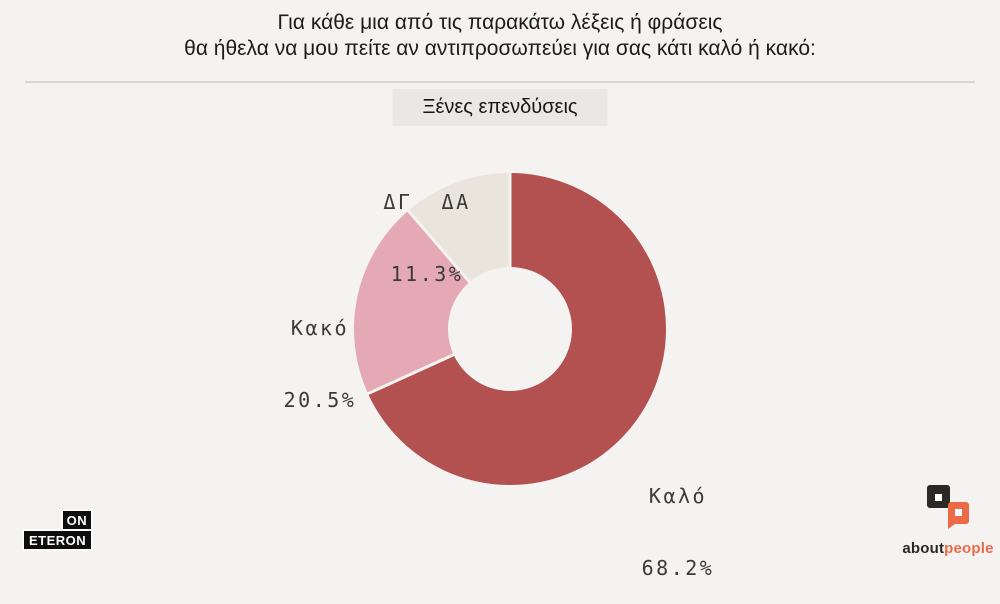  I want to click on eteron-logo-on: ON, so click(77, 520).